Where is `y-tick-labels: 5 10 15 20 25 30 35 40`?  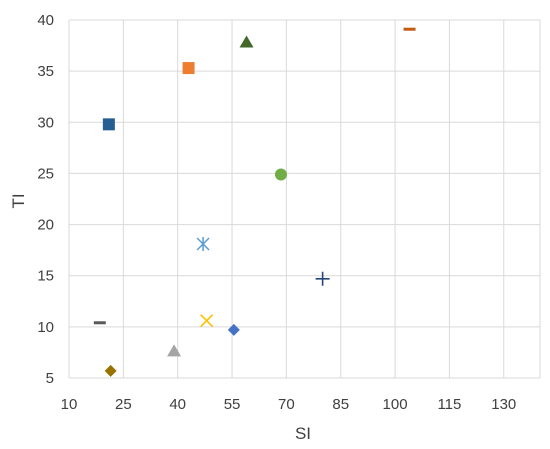 y-tick-labels: 5 10 15 20 25 30 35 40 is located at coordinates (45, 199).